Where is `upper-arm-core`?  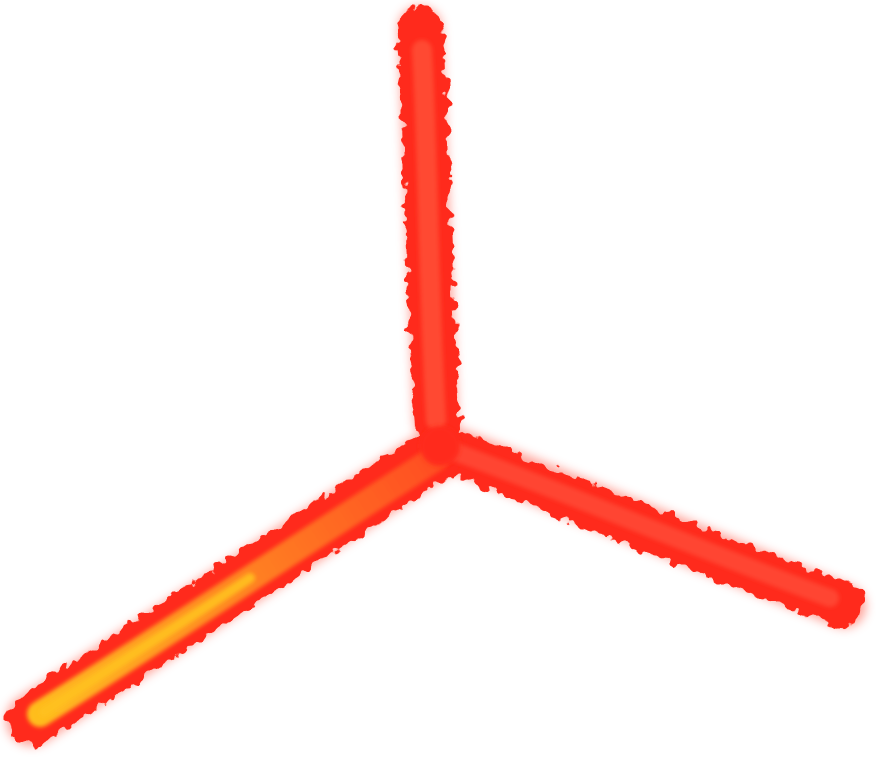 upper-arm-core is located at coordinates (429, 235).